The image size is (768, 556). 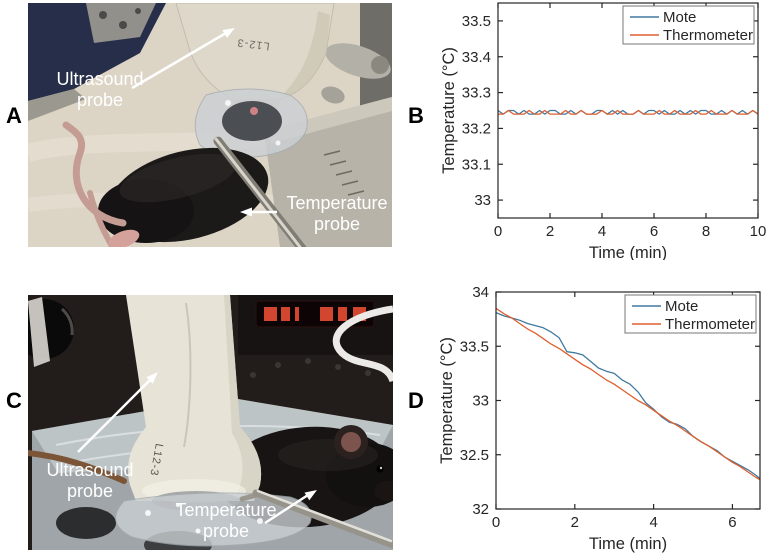 What do you see at coordinates (14, 400) in the screenshot?
I see `panel-letter-c: C` at bounding box center [14, 400].